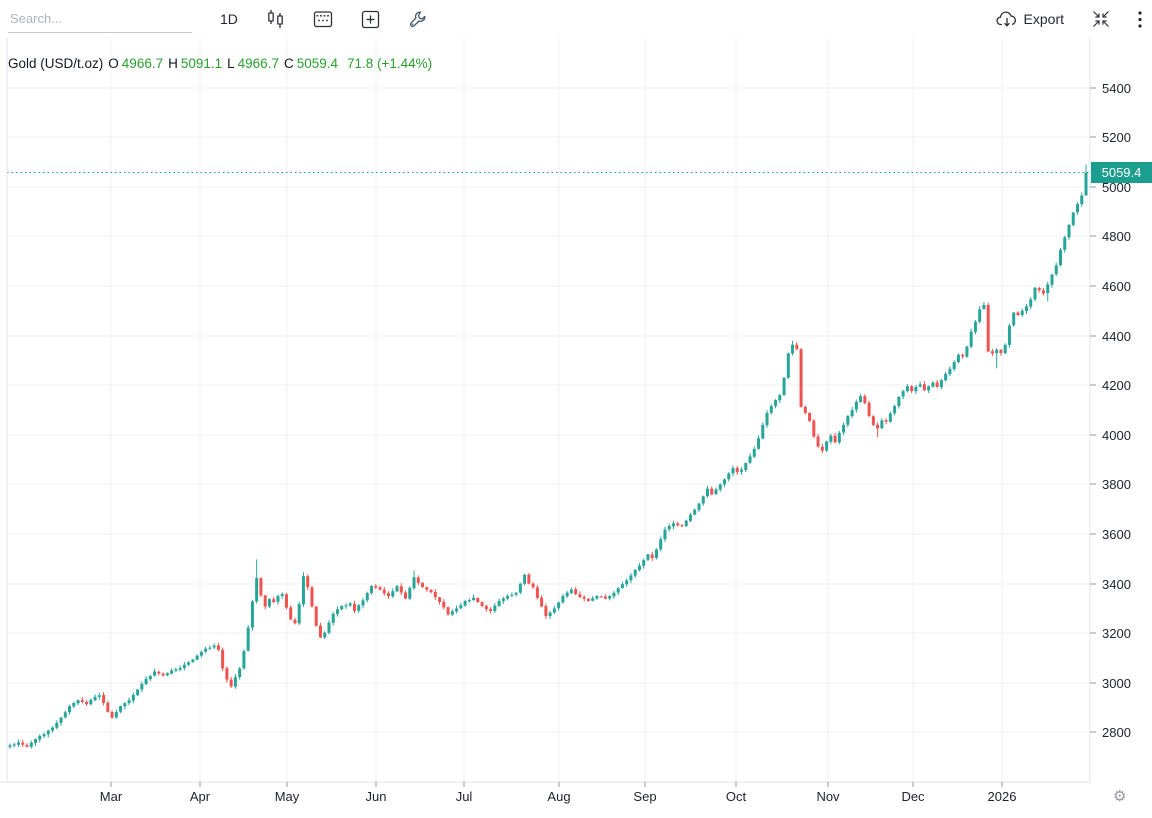  I want to click on open-label: O, so click(113, 63).